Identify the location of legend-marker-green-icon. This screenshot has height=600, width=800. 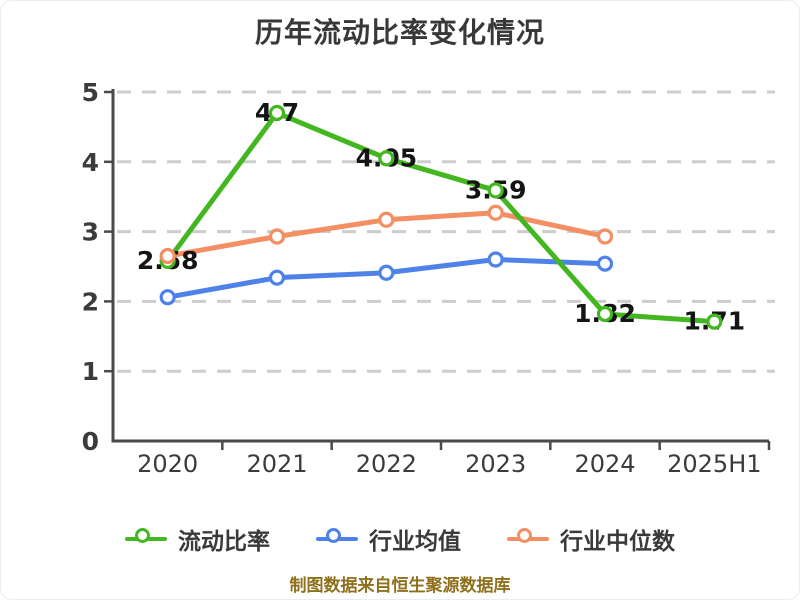
(146, 539).